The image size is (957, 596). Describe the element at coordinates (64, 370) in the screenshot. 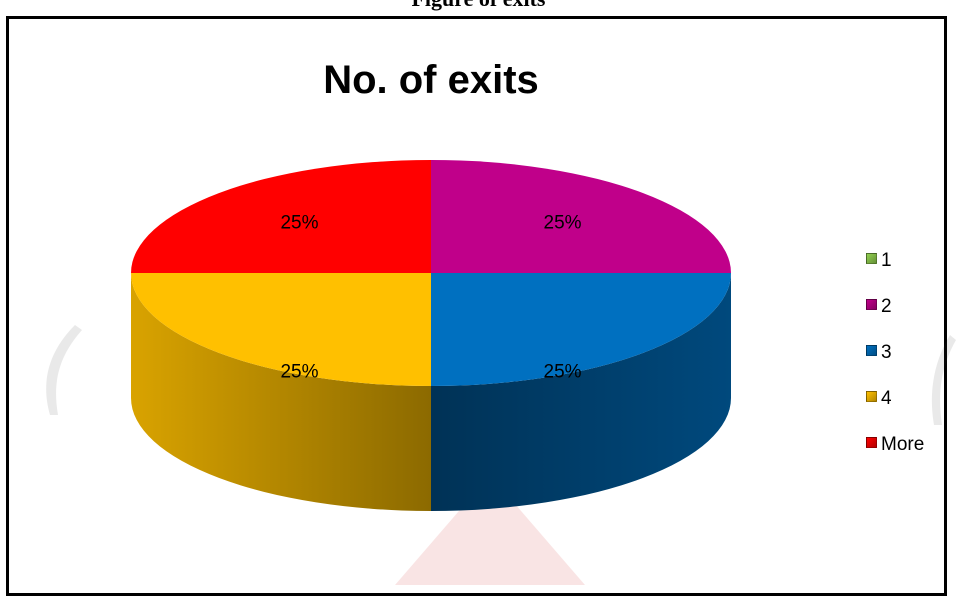

I see `watermark-quill-icon-left` at that location.